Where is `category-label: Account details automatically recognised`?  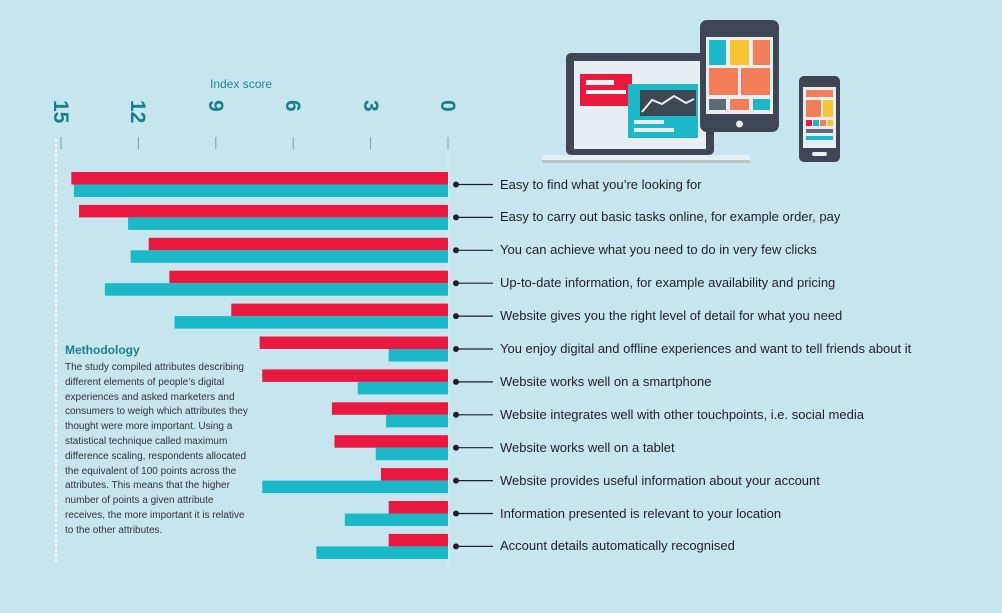
category-label: Account details automatically recognised is located at coordinates (617, 546).